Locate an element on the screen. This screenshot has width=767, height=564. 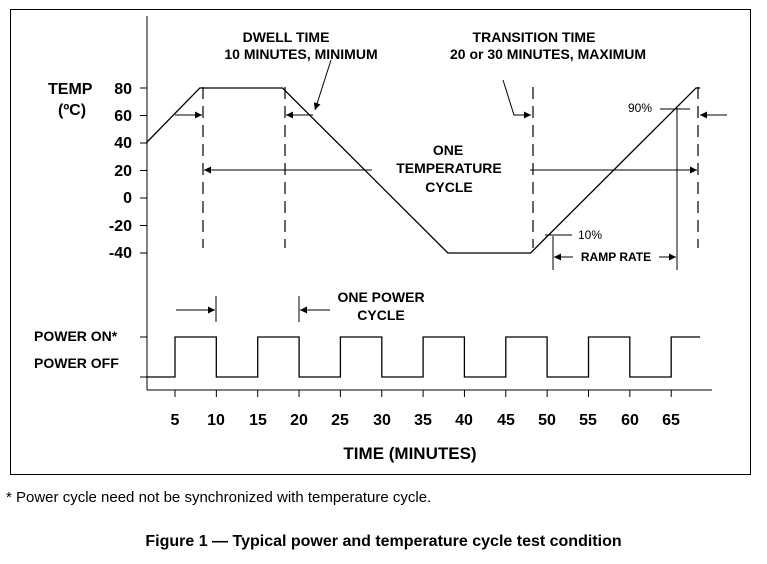
dwell-label-line1: DWELL TIME is located at coordinates (286, 37).